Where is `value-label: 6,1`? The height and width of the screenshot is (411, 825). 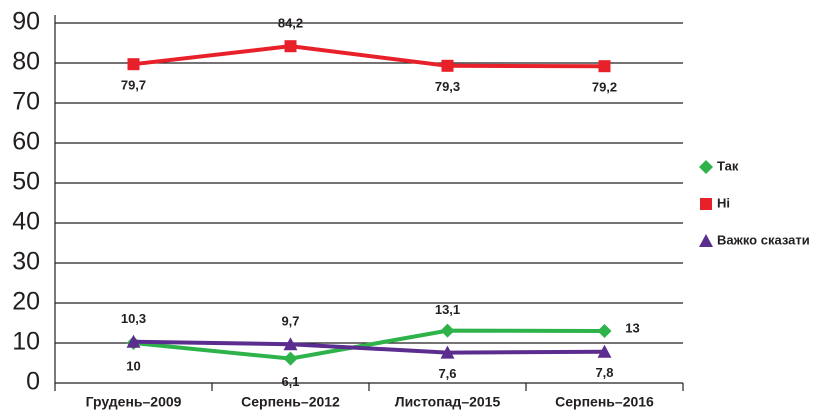 value-label: 6,1 is located at coordinates (290, 381).